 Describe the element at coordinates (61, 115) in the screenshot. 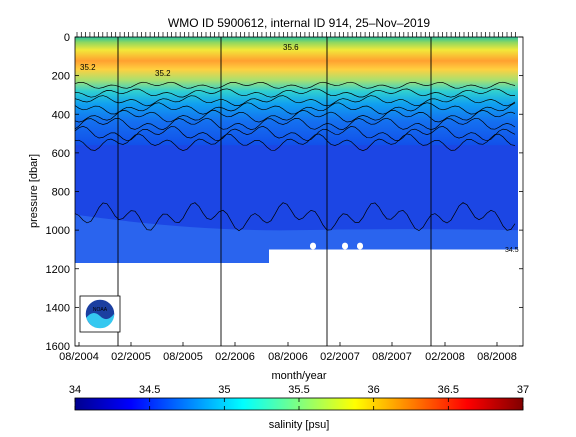

I see `y-tick-label: 400` at that location.